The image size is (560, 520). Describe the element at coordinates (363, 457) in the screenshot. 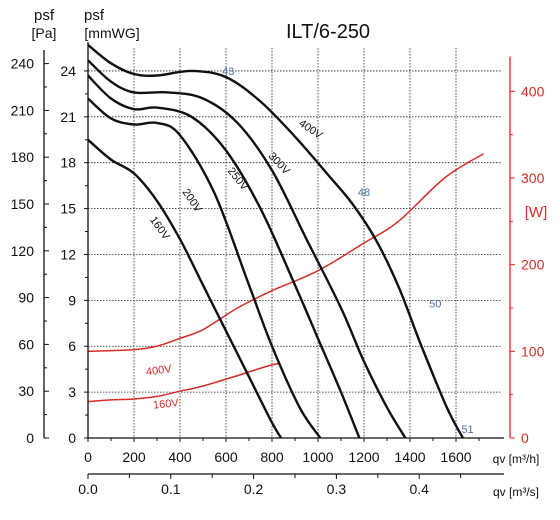

I see `x-top-tick-label: 1200` at that location.